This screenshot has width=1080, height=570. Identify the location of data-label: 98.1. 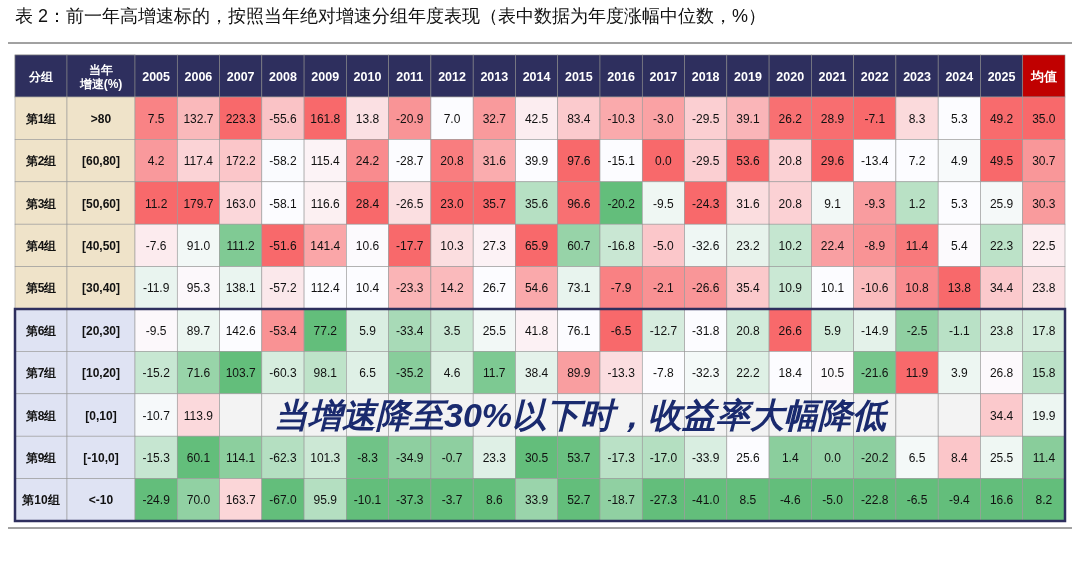
(325, 373).